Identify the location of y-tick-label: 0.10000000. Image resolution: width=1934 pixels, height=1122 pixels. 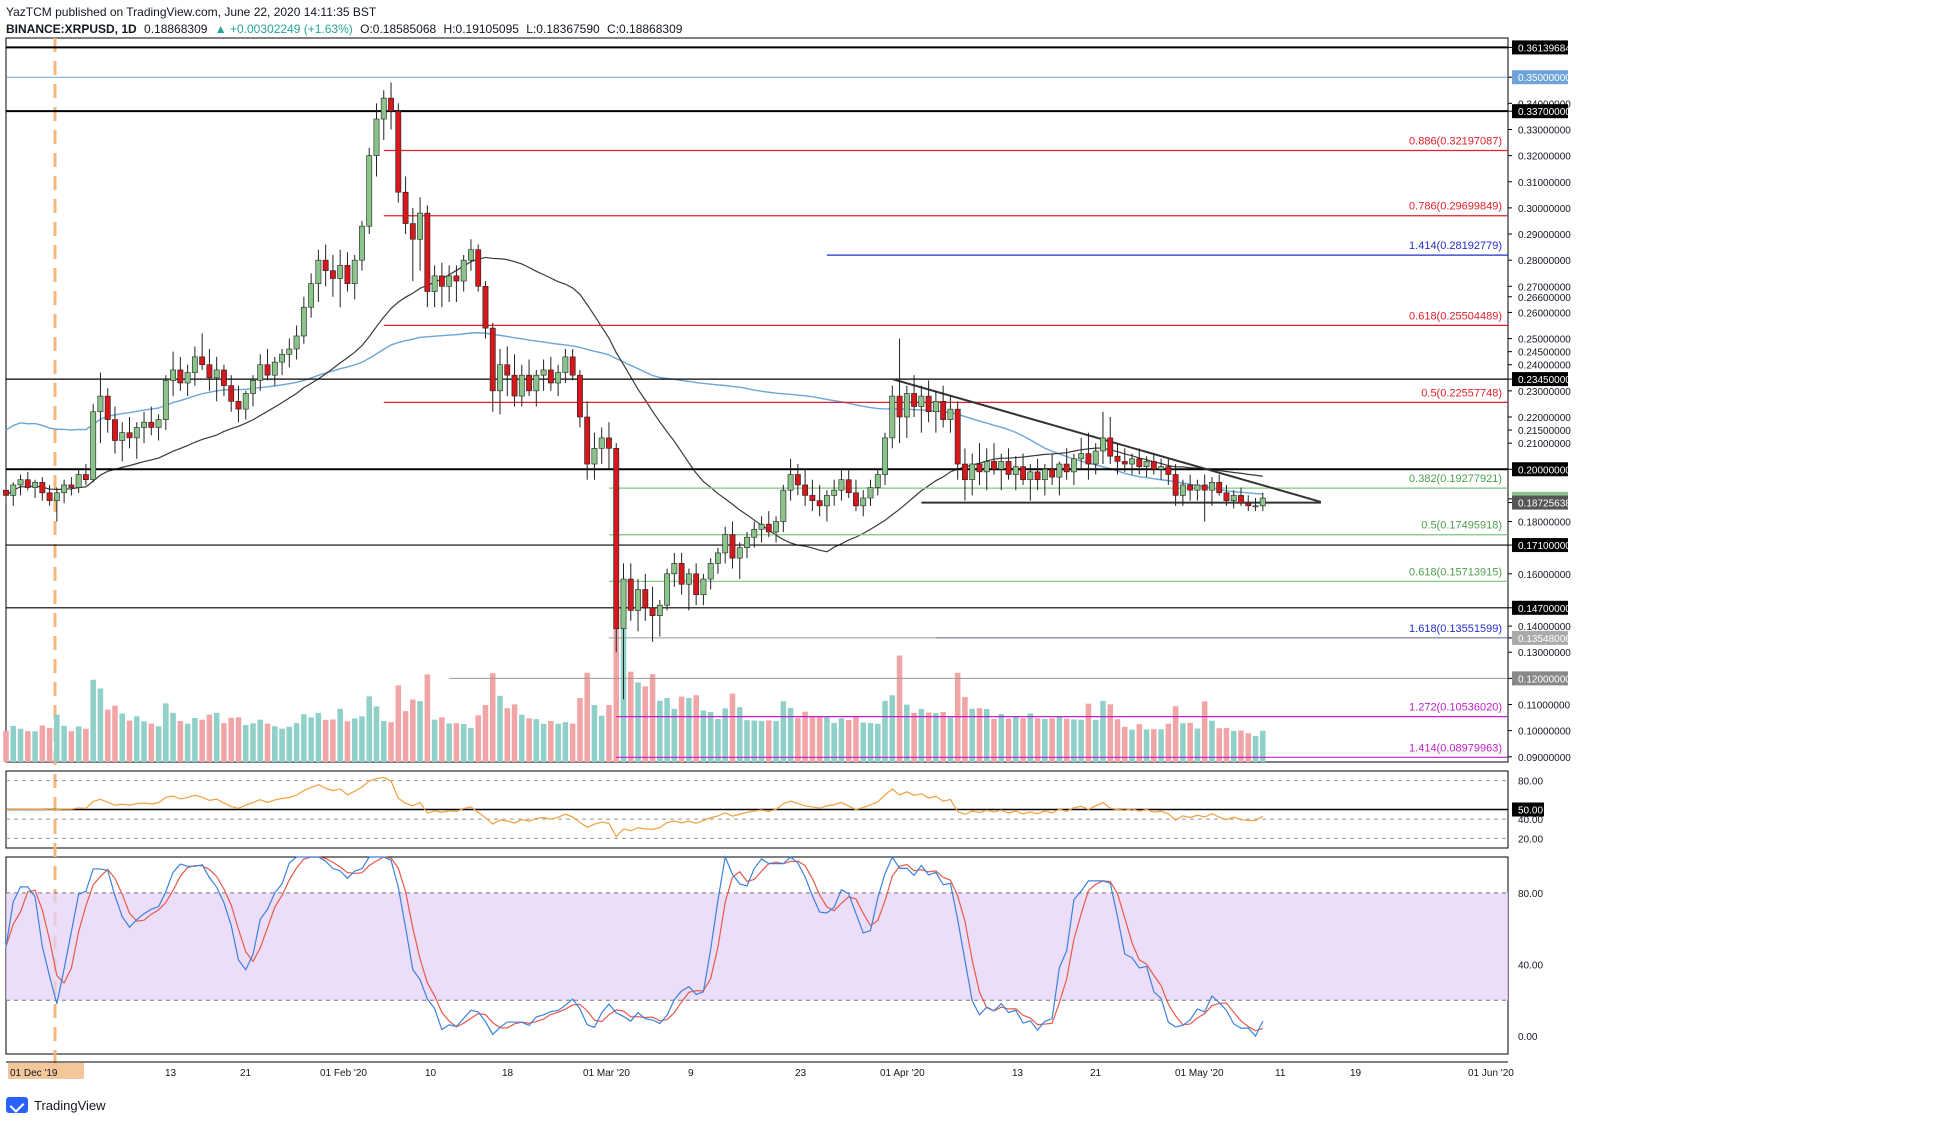
(1544, 732).